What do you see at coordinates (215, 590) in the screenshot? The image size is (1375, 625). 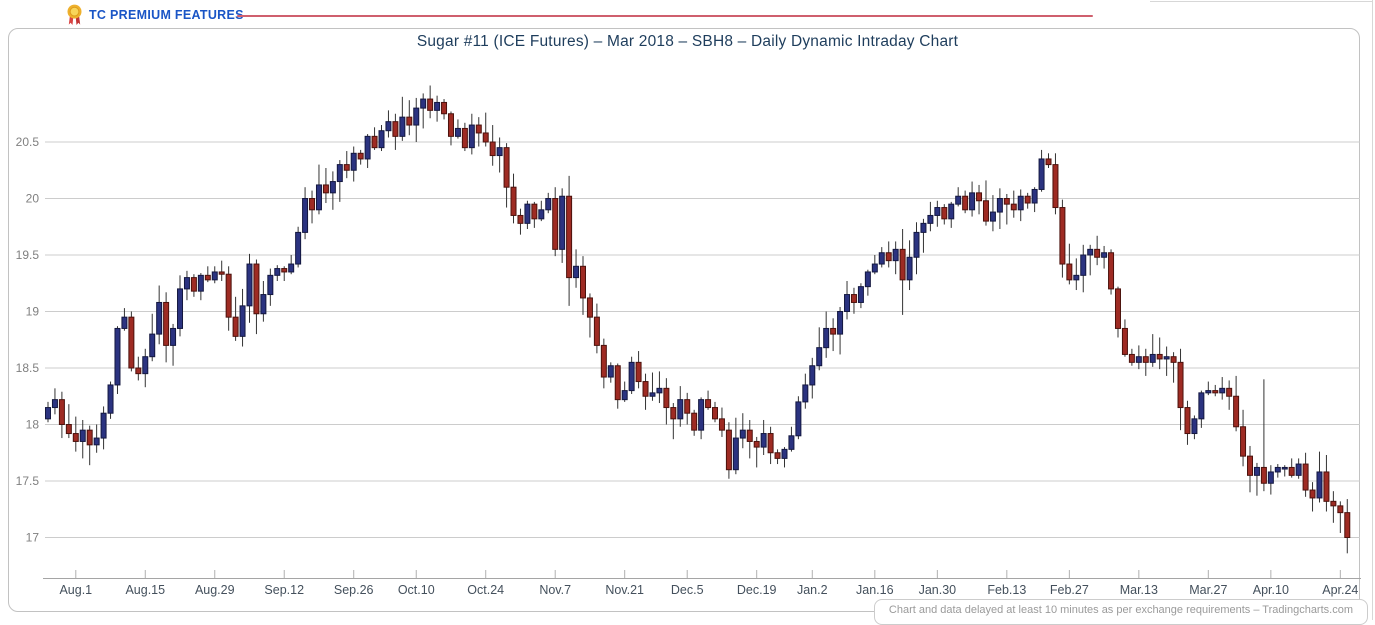 I see `x-tick-label: Aug.29` at bounding box center [215, 590].